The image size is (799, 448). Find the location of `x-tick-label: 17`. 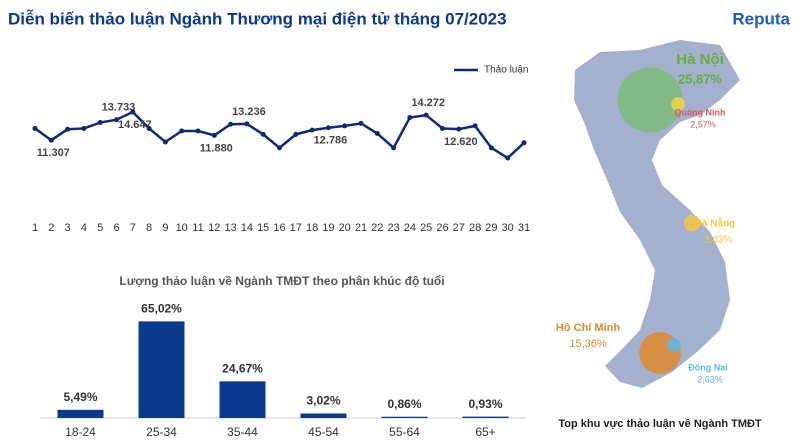

x-tick-label: 17 is located at coordinates (296, 228).